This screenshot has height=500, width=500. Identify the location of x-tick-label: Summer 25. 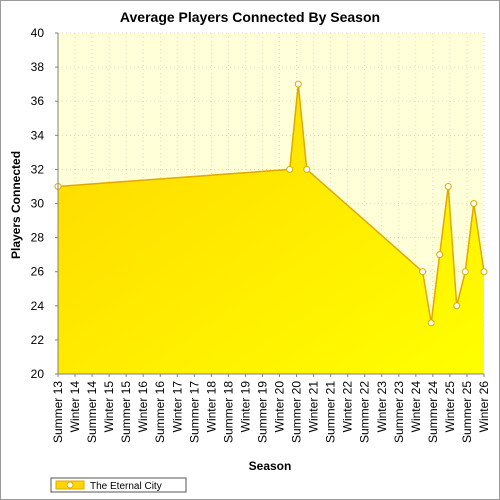
(467, 412).